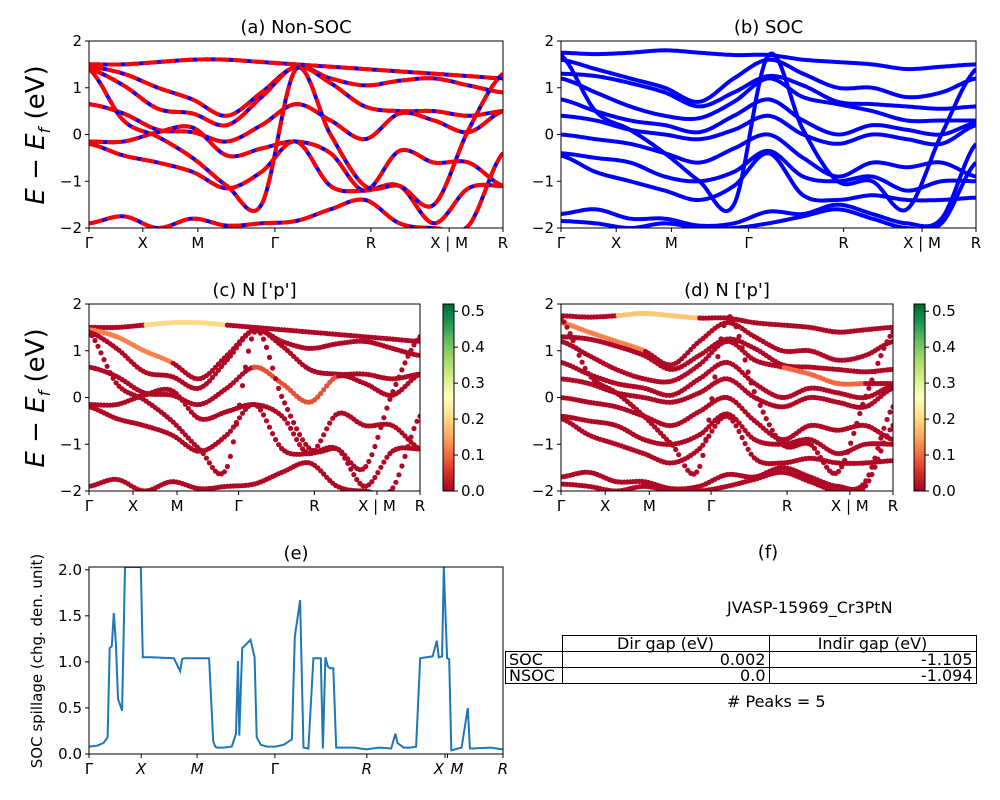 Image resolution: width=1000 pixels, height=800 pixels. What do you see at coordinates (473, 455) in the screenshot?
I see `colorbar-tick-label: 0.1` at bounding box center [473, 455].